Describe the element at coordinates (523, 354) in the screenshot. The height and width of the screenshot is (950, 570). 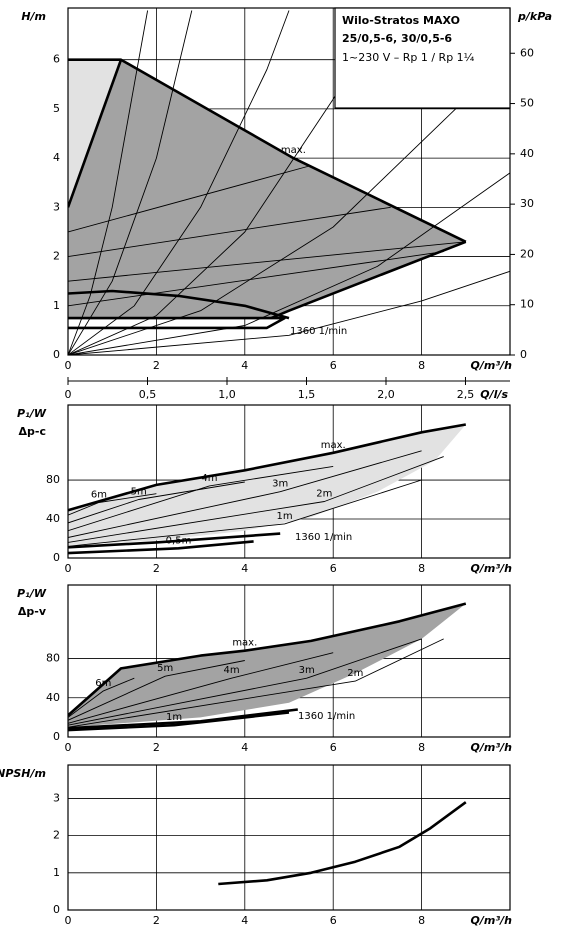
I see `y2-tick-label: 0` at that location.